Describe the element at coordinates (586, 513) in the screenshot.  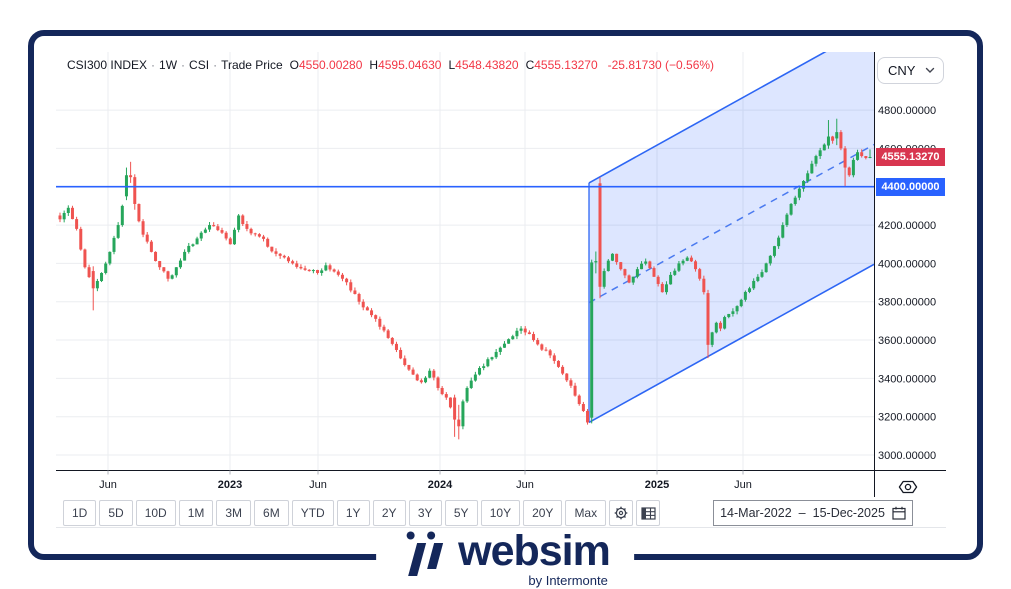
I see `range-button-max: Max` at that location.